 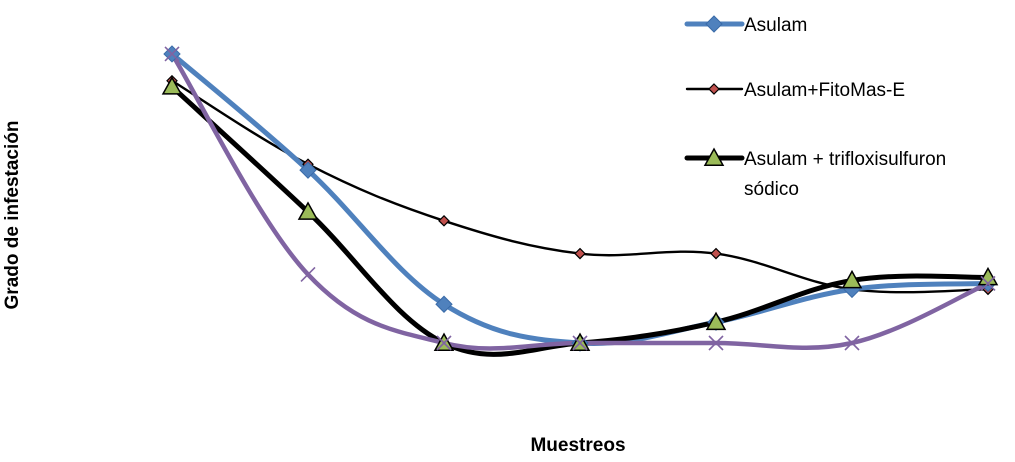 What do you see at coordinates (845, 159) in the screenshot?
I see `legend-label: Asulam + trifloxisulfuron` at bounding box center [845, 159].